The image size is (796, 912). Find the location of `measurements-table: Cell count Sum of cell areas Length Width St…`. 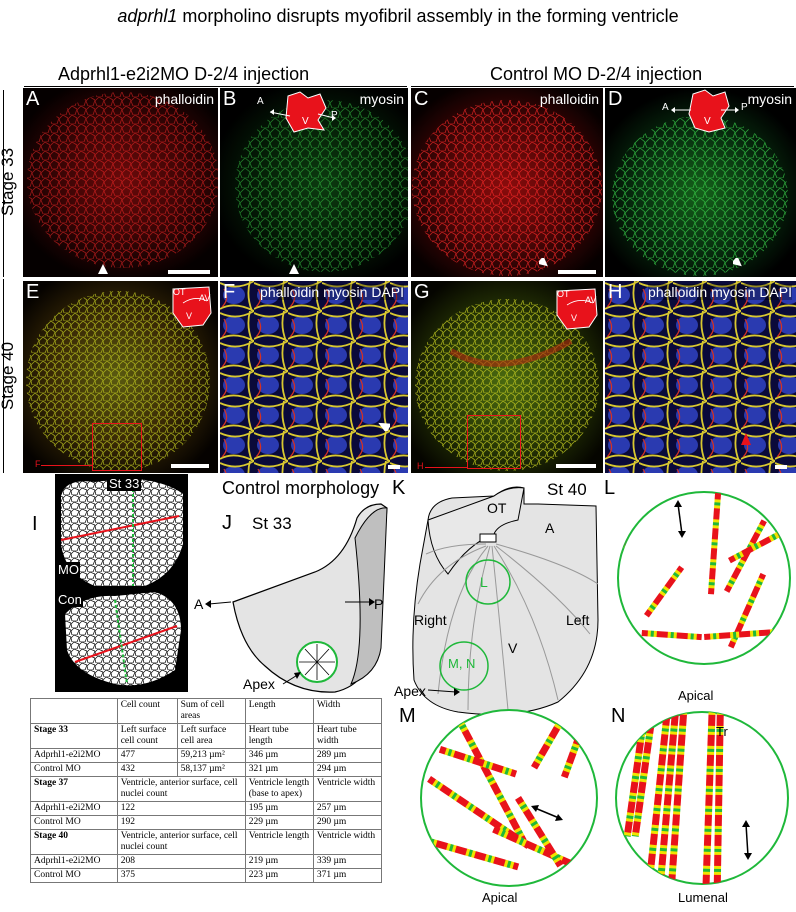

measurements-table: Cell count Sum of cell areas Length Width St… is located at coordinates (206, 790).